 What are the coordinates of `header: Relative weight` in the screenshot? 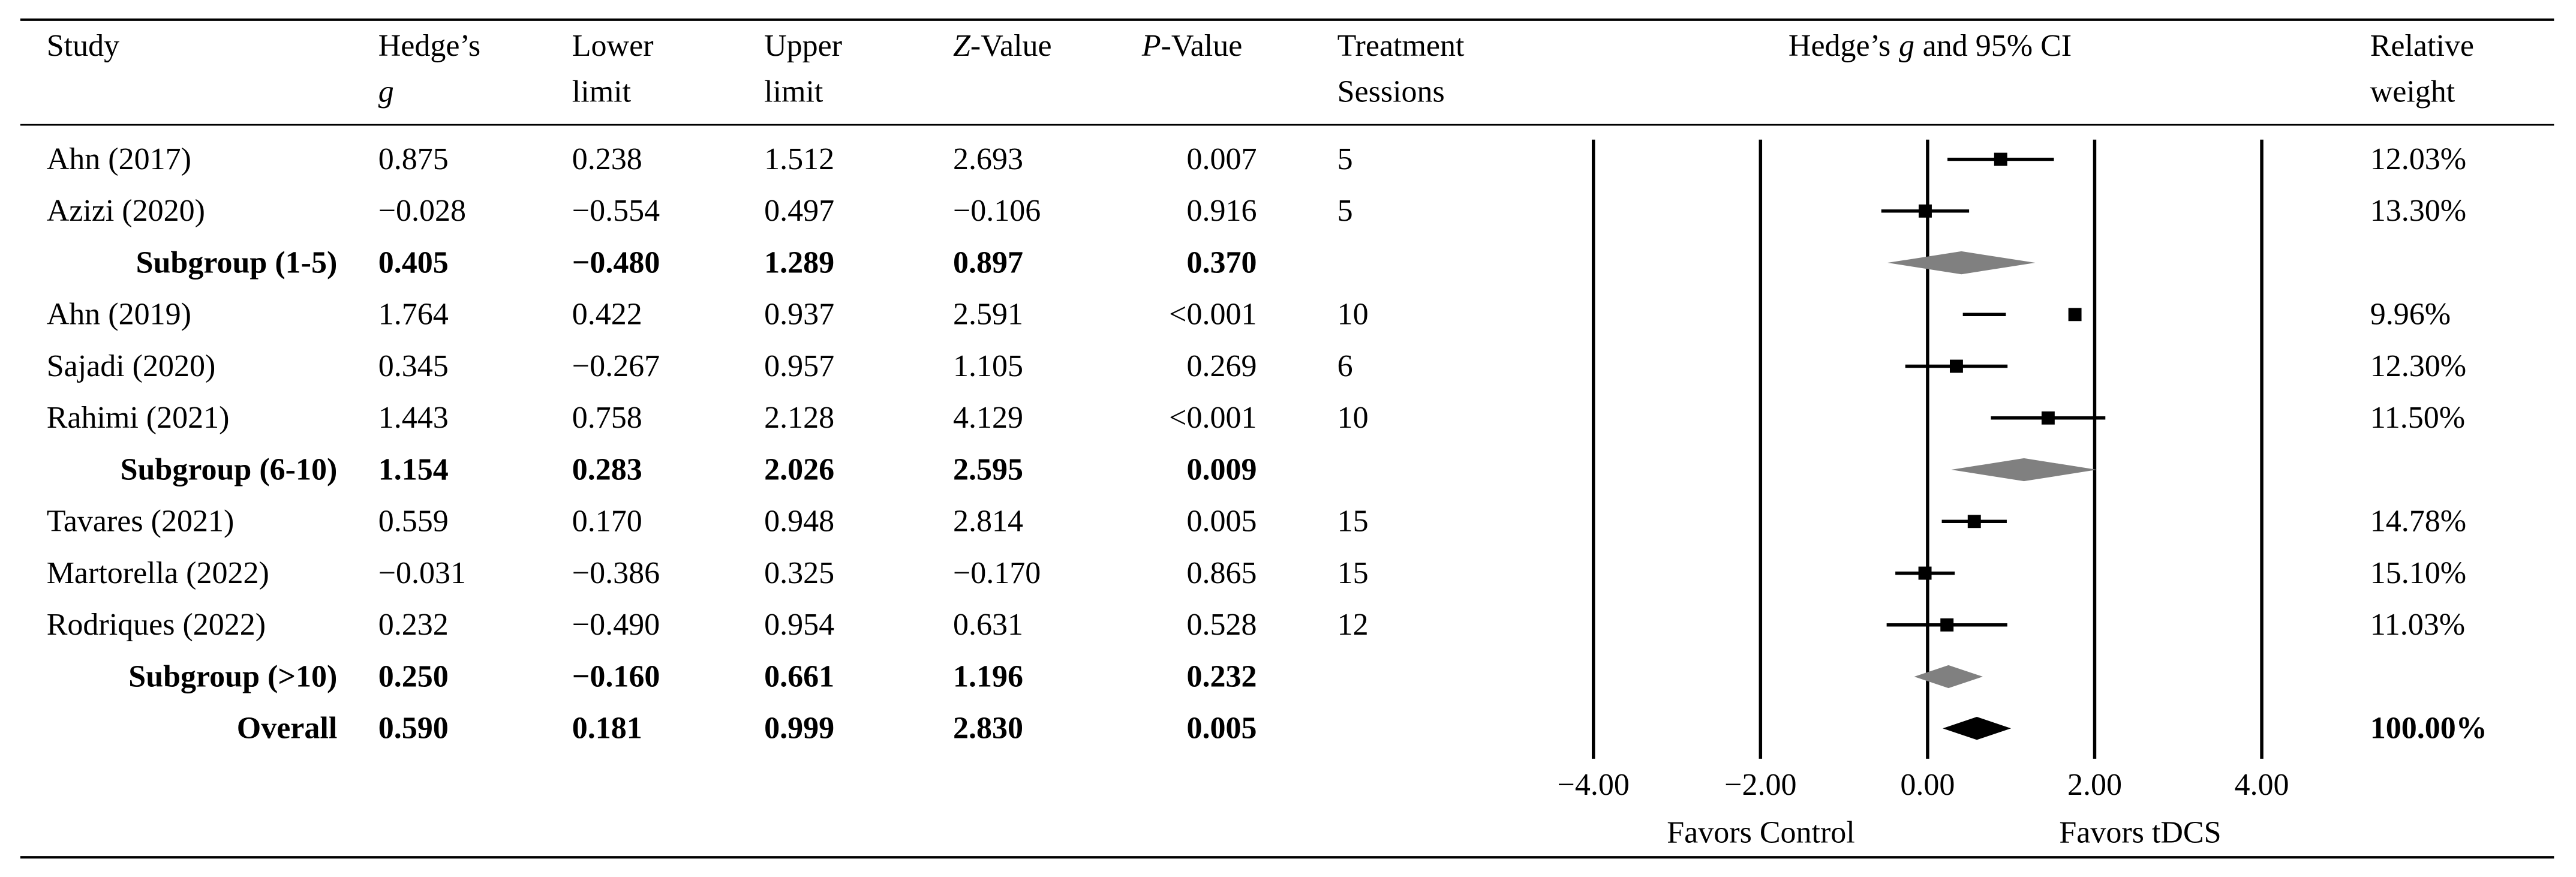 It's located at (2422, 69).